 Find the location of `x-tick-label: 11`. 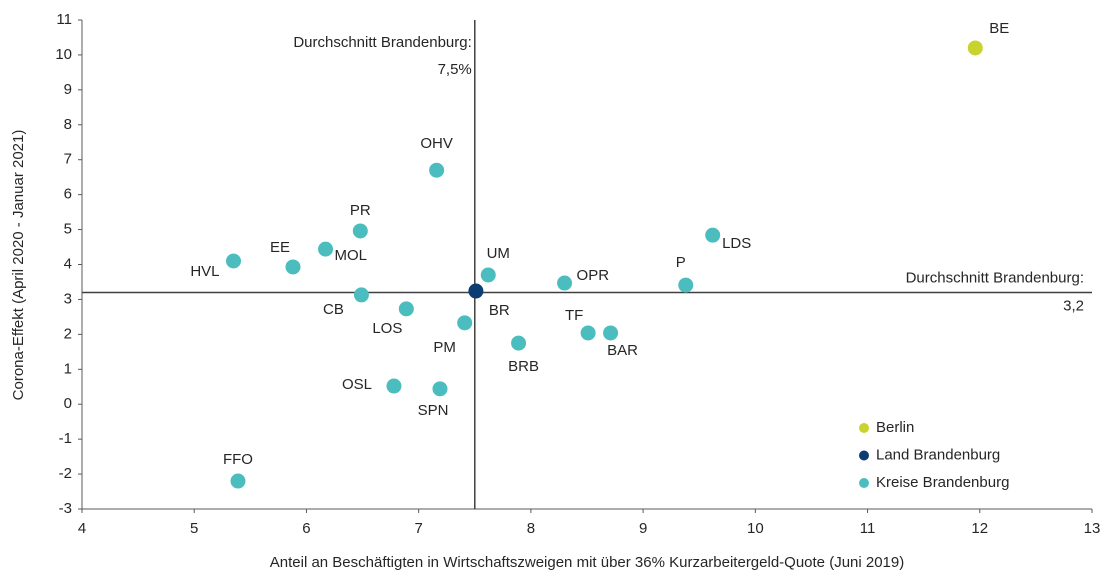

x-tick-label: 11 is located at coordinates (868, 528).